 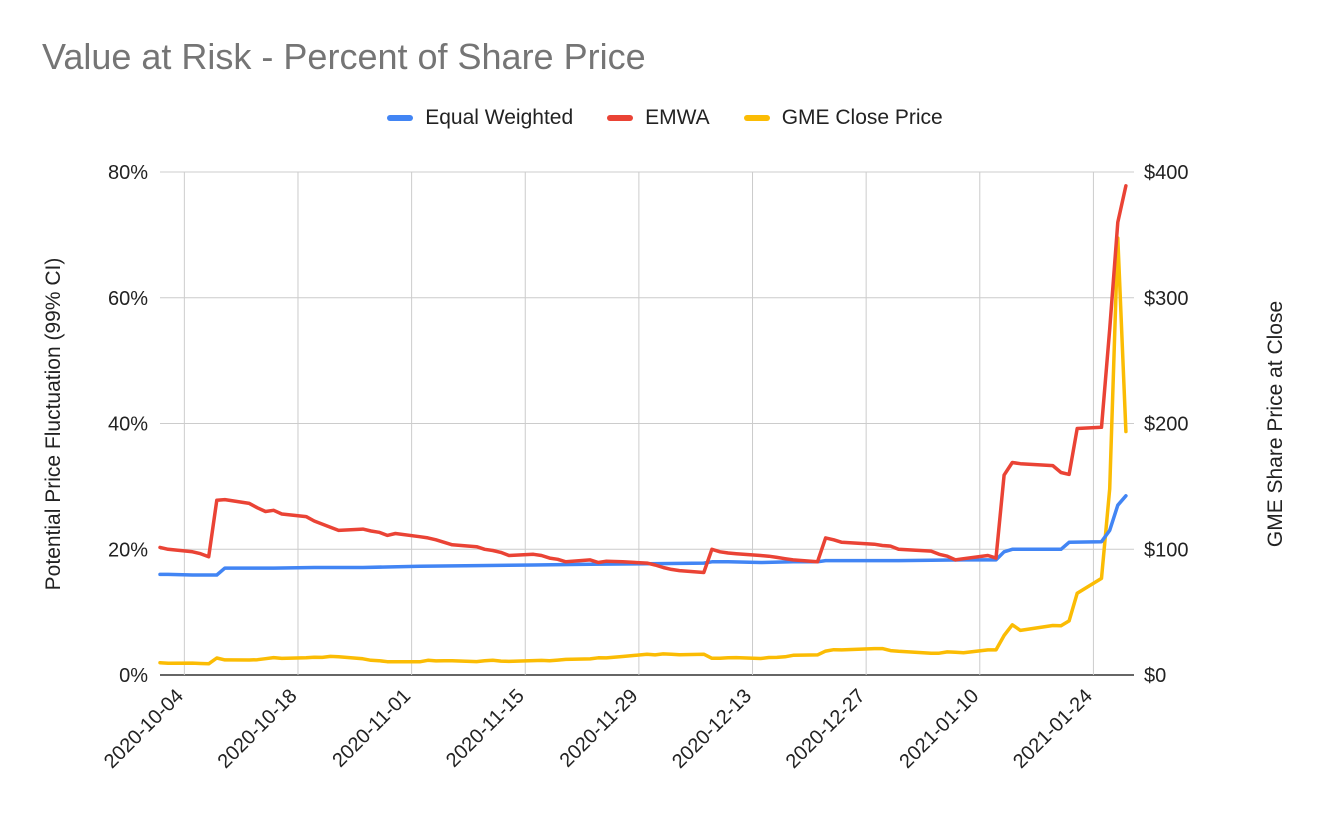 I want to click on legend-label-gme-close-price: GME Close Price, so click(x=862, y=117).